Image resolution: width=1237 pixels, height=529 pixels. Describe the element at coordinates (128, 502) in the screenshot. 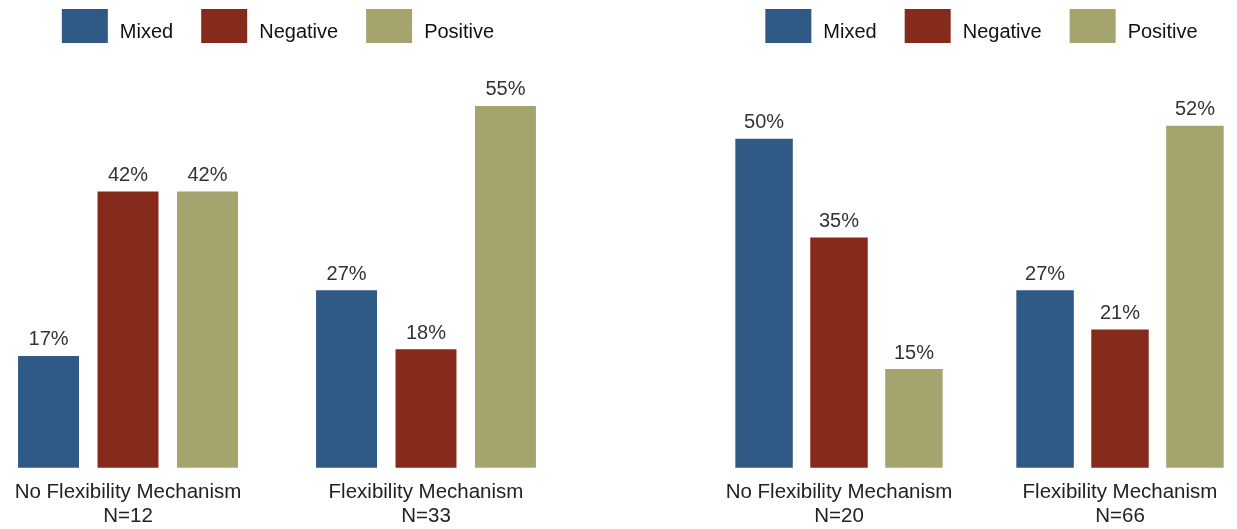

I see `x-tick-label: No Flexibility Mechanism N=12` at that location.